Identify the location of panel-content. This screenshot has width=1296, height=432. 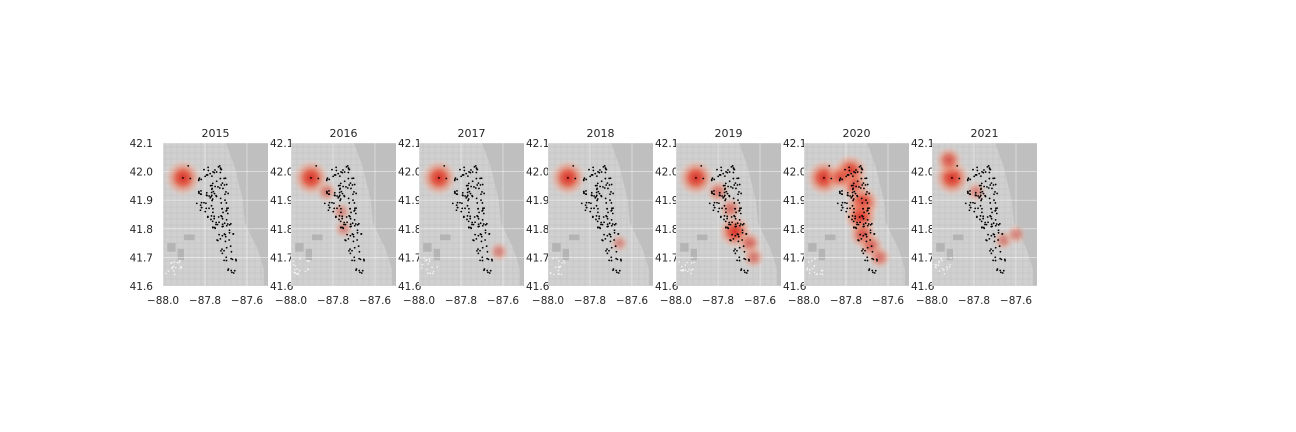
(728, 214).